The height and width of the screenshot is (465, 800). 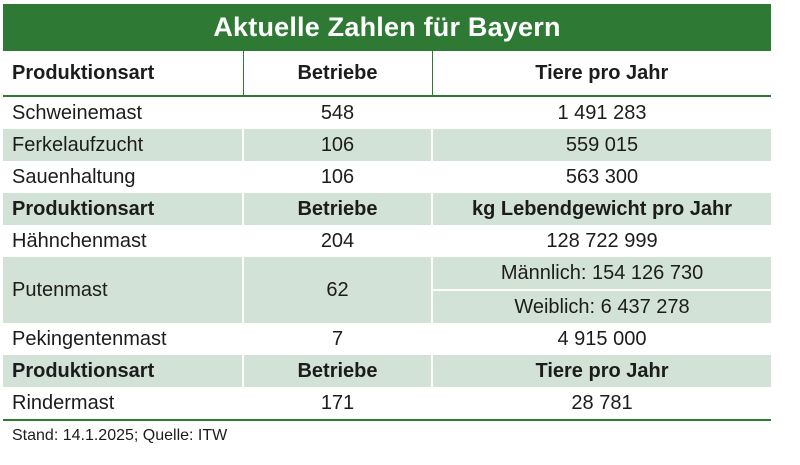 What do you see at coordinates (63, 403) in the screenshot?
I see `row-name: Rindermast` at bounding box center [63, 403].